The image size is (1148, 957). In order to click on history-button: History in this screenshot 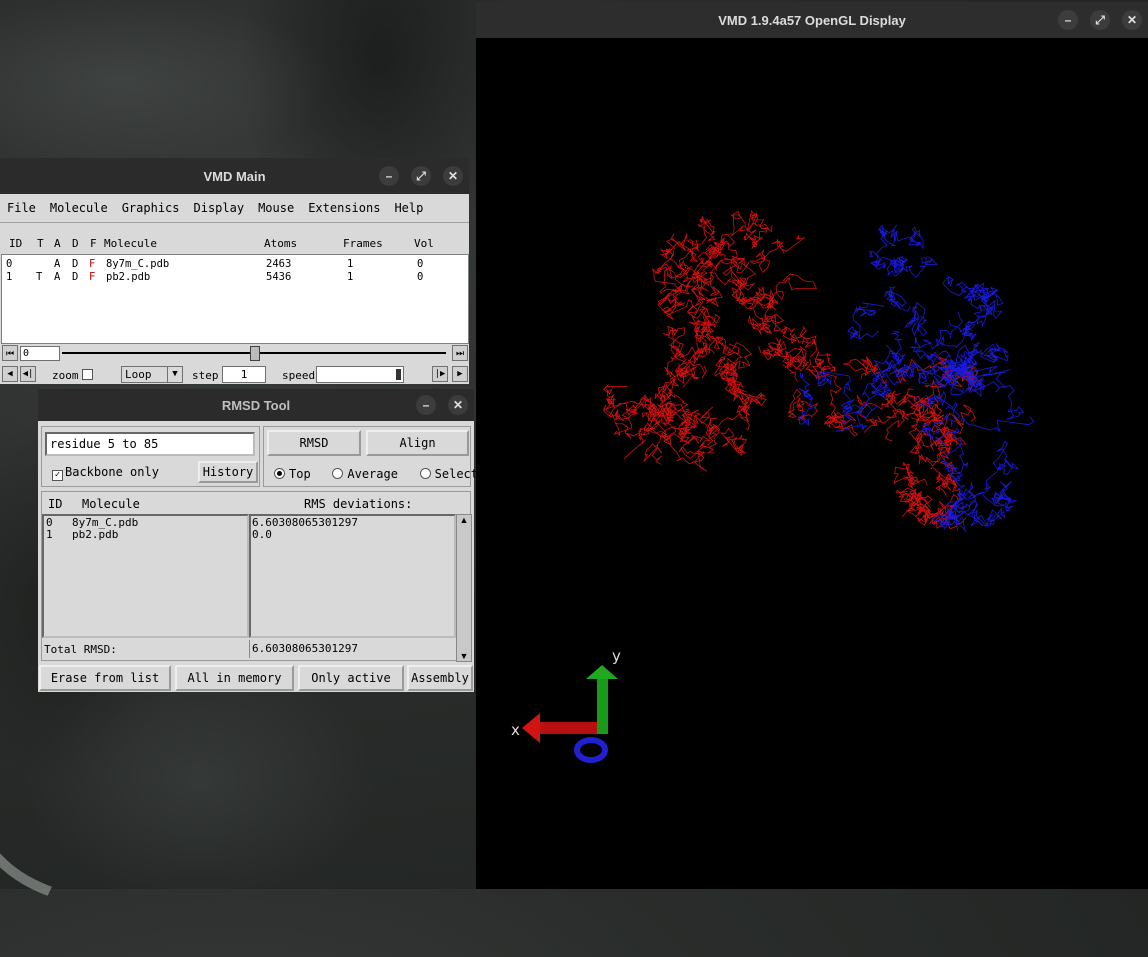, I will do `click(228, 472)`.